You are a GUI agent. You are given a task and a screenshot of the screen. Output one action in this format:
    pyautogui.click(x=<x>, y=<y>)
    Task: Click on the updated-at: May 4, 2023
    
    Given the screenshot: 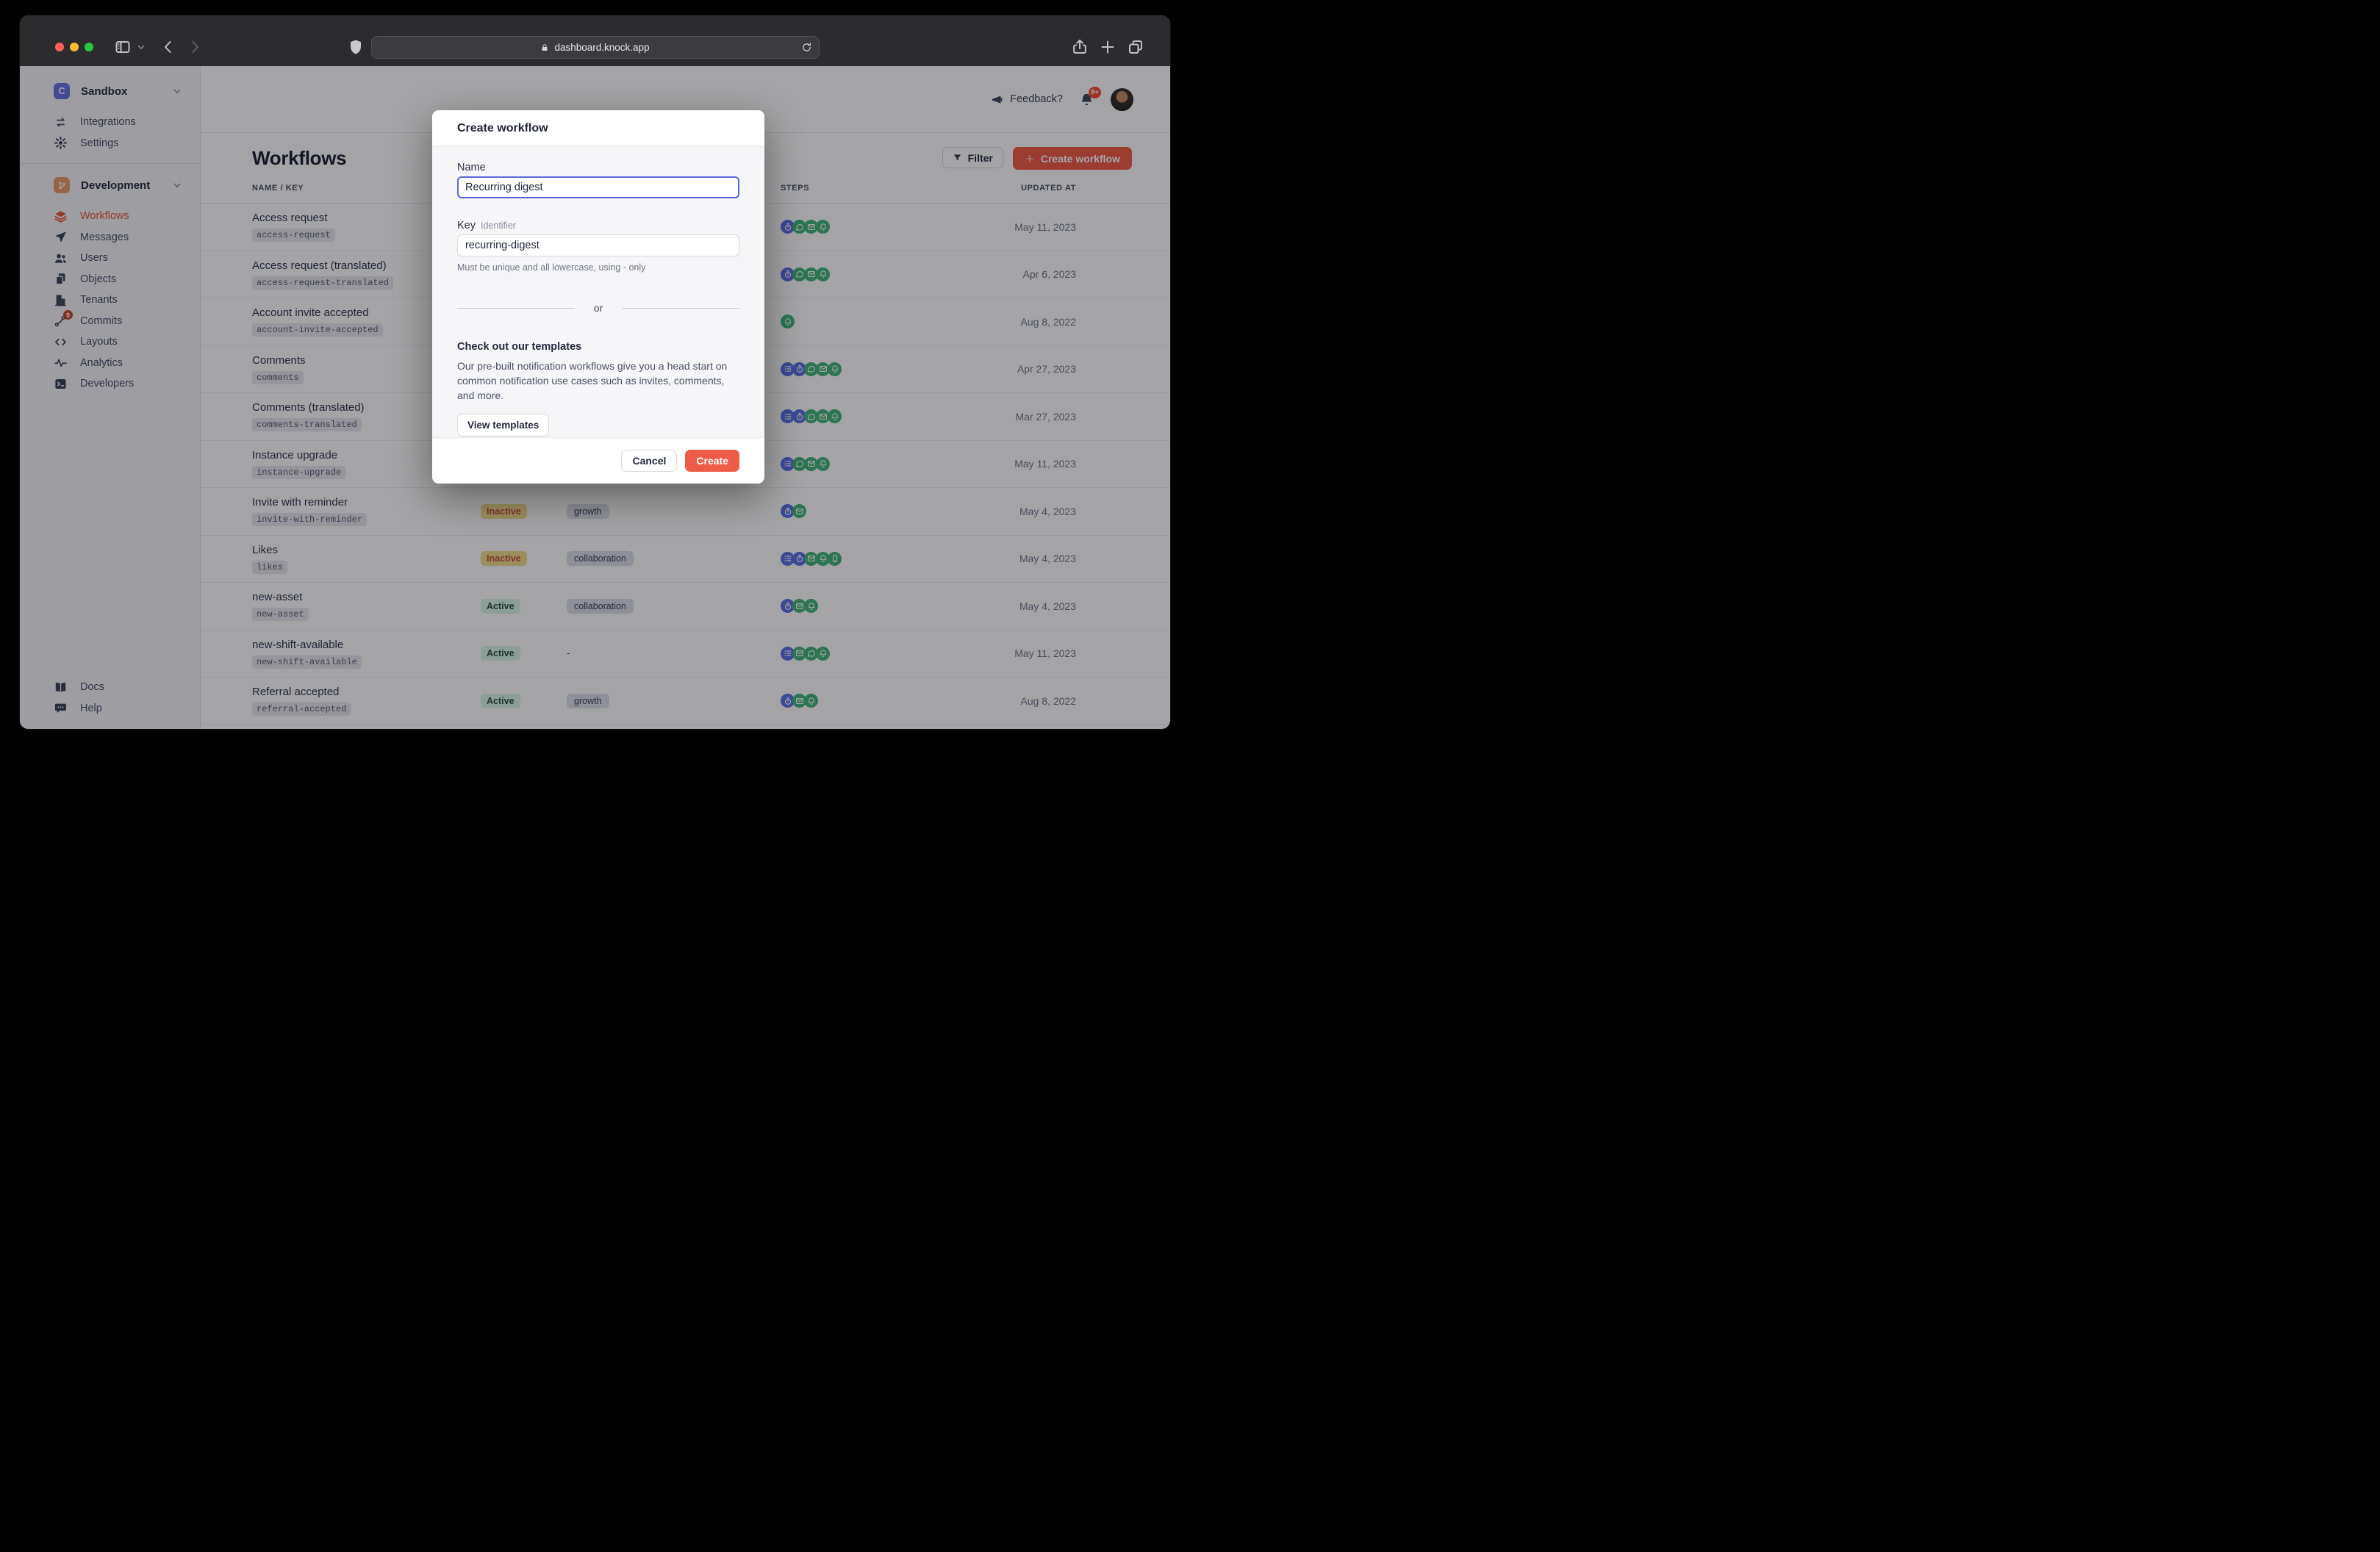 What is the action you would take?
    pyautogui.click(x=1047, y=606)
    